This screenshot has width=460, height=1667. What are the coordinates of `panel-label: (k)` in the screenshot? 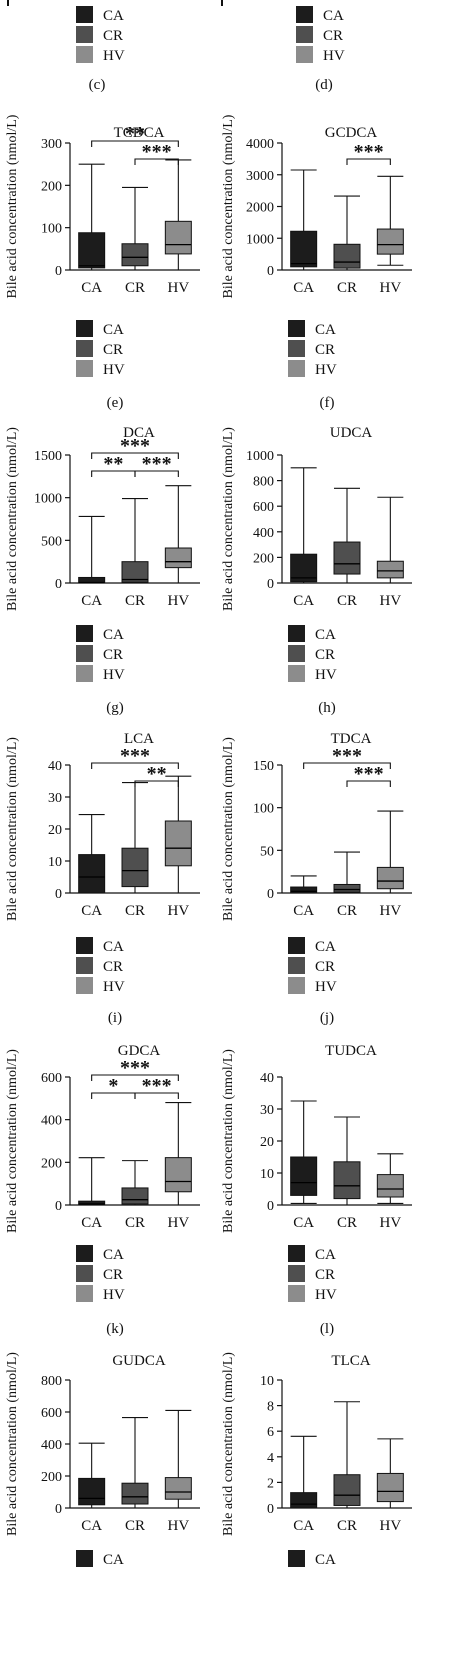 It's located at (115, 1329).